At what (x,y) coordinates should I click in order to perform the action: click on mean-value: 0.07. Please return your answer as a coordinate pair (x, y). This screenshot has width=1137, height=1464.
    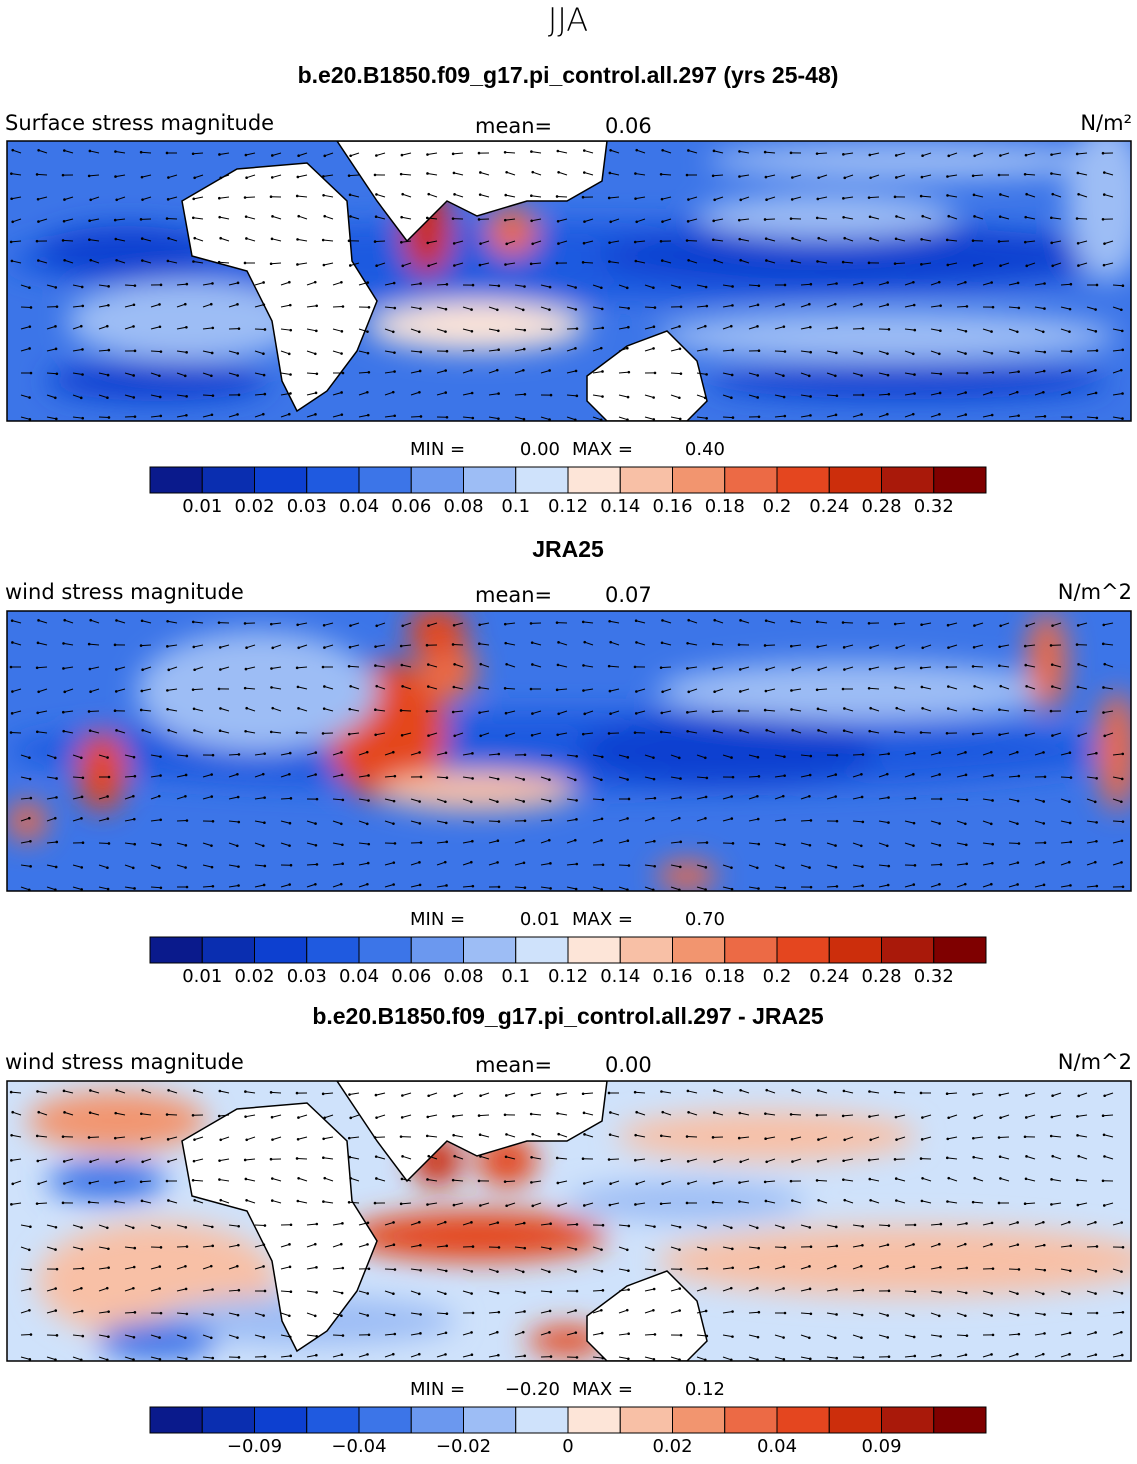
    Looking at the image, I should click on (628, 595).